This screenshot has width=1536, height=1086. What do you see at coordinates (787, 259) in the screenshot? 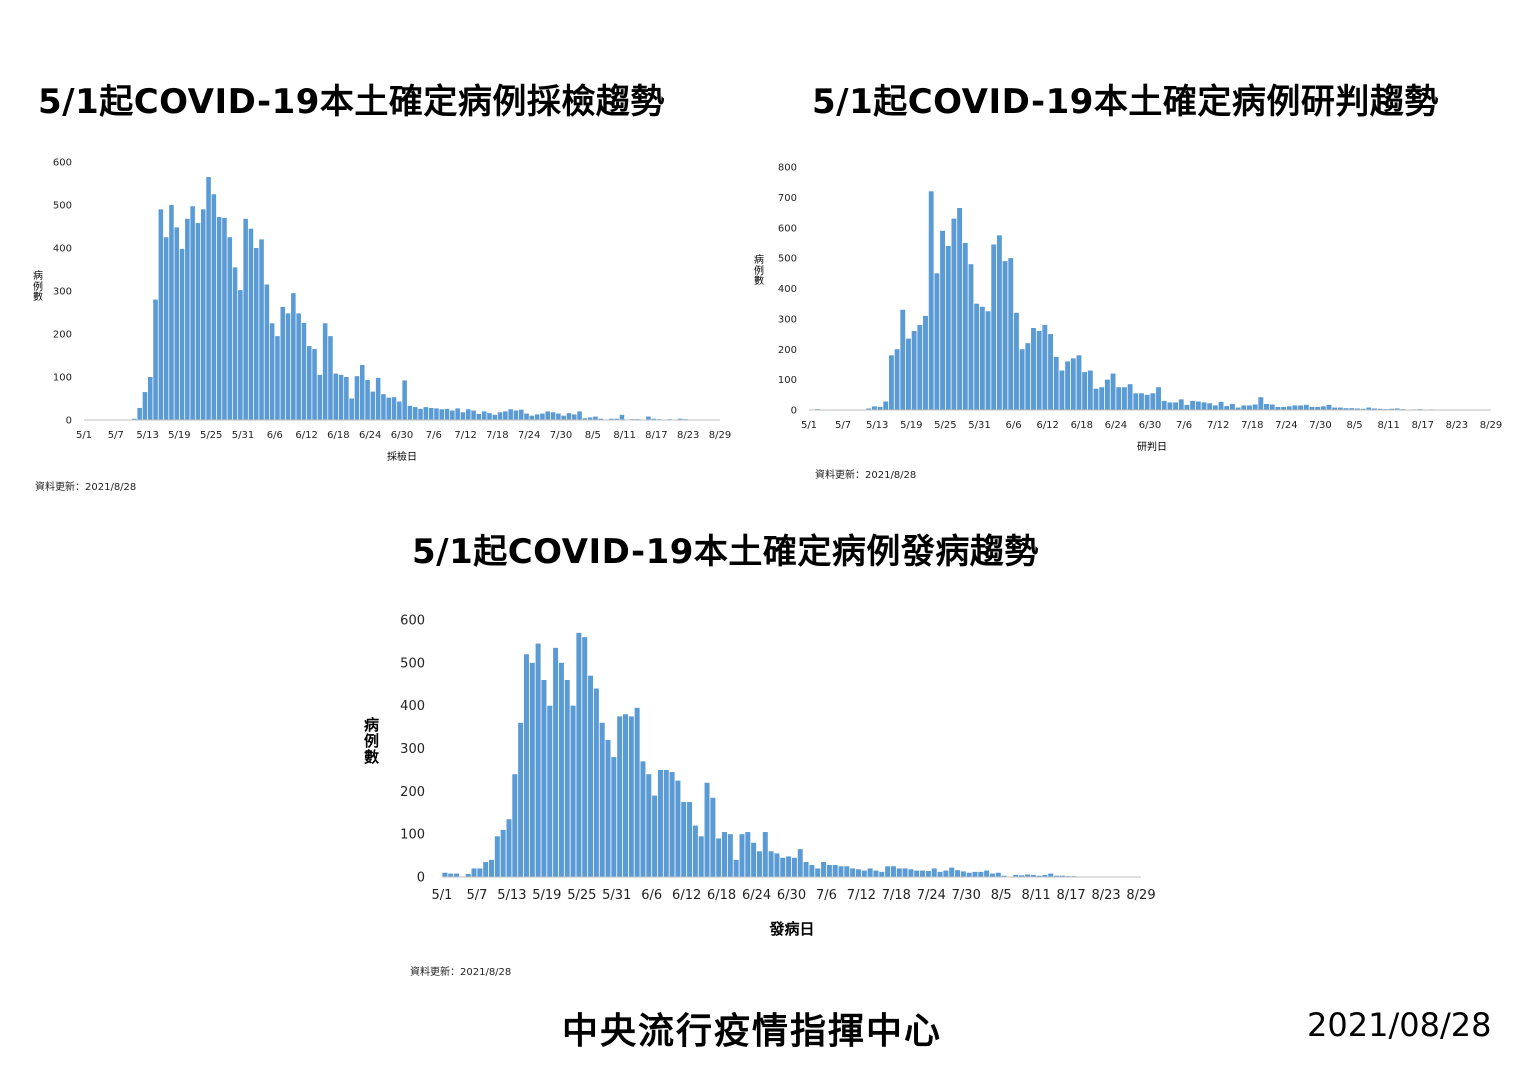
I see `y-tick-label: 500` at bounding box center [787, 259].